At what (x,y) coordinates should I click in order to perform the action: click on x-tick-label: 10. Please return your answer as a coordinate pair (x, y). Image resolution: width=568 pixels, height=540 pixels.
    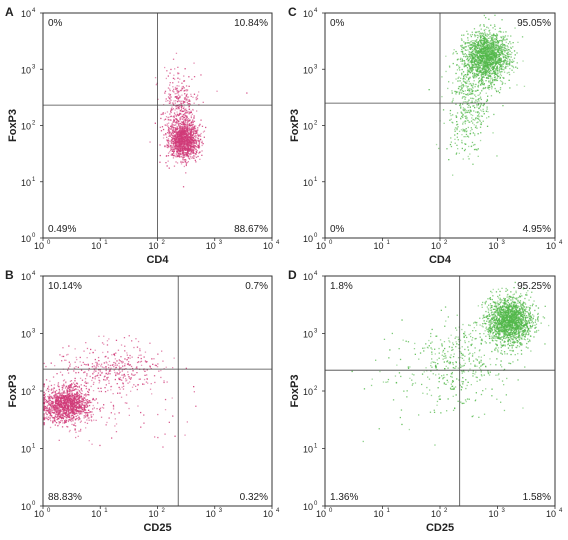
    Looking at the image, I should click on (211, 514).